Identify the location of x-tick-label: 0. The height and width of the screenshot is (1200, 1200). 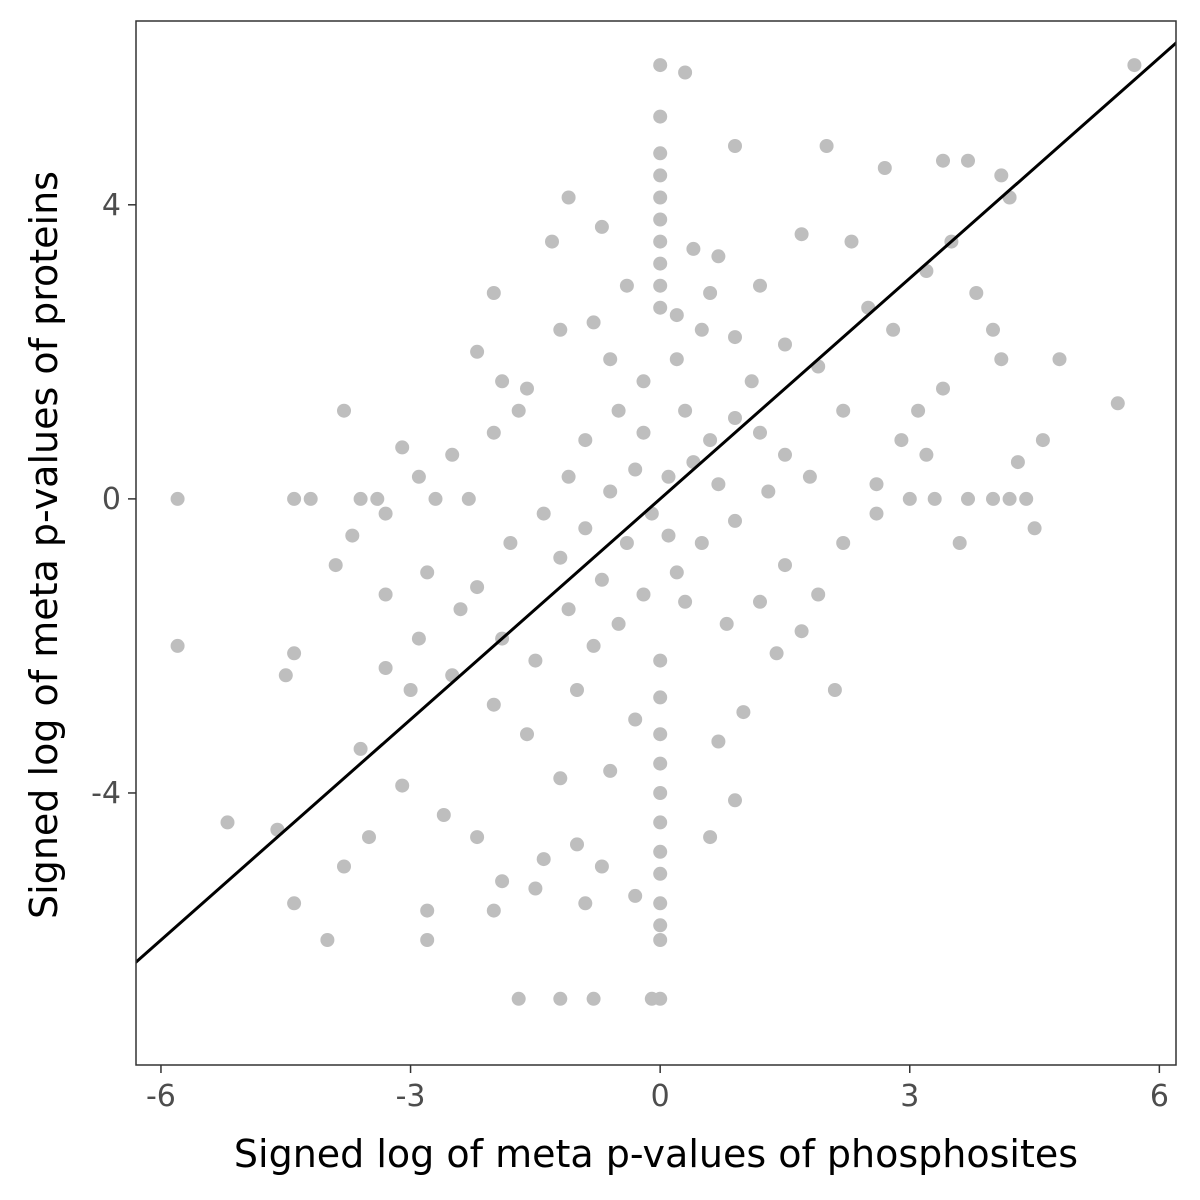
(660, 1096).